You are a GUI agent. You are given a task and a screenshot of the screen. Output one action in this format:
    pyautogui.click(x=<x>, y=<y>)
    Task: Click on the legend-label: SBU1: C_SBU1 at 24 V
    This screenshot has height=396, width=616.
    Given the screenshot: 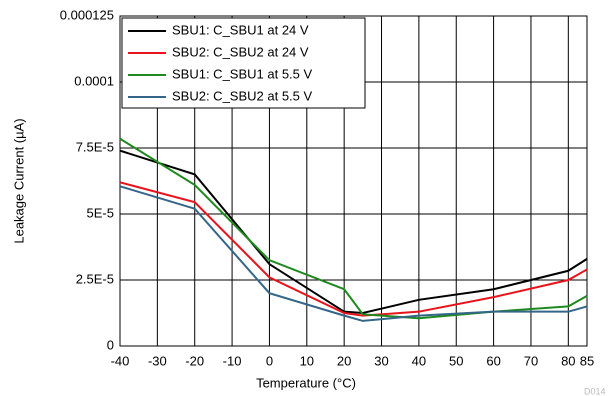 What is the action you would take?
    pyautogui.click(x=240, y=29)
    